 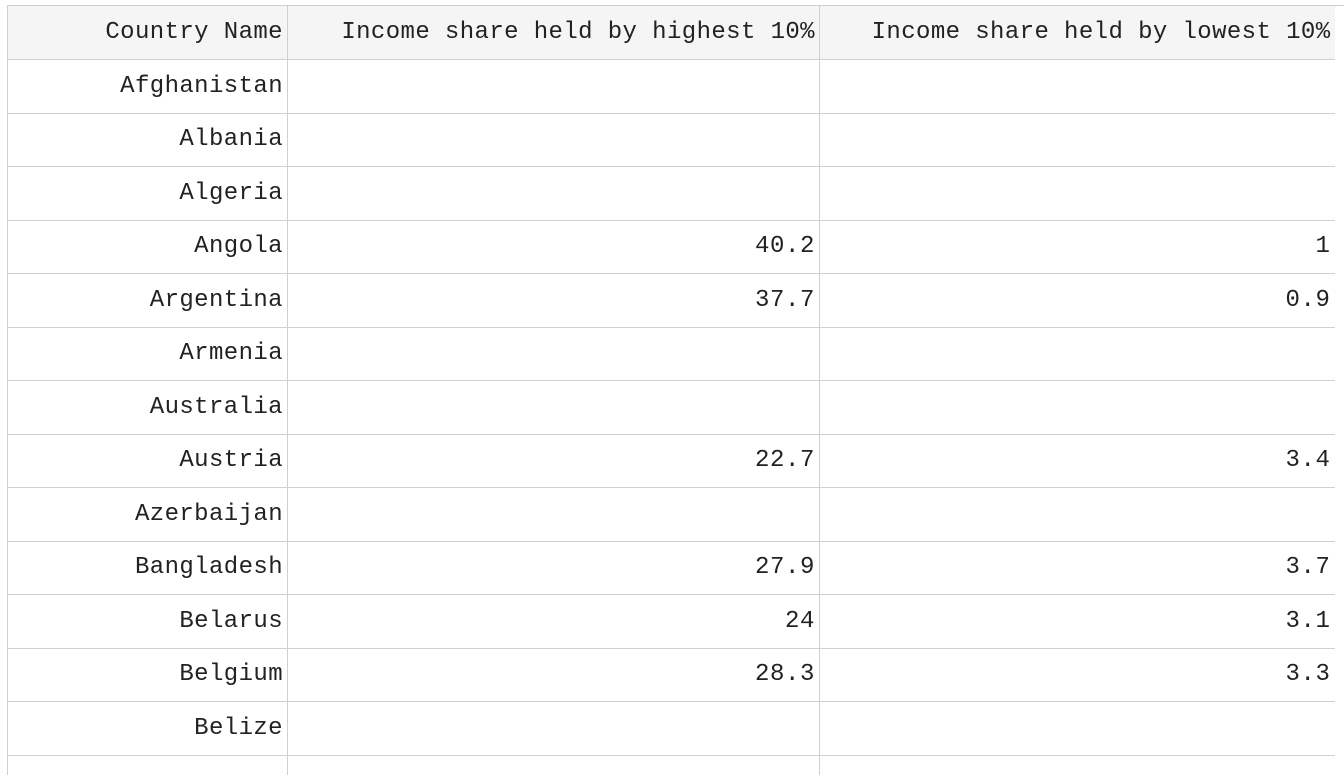 I want to click on lowest-10-cell: 3.7, so click(x=1077, y=568).